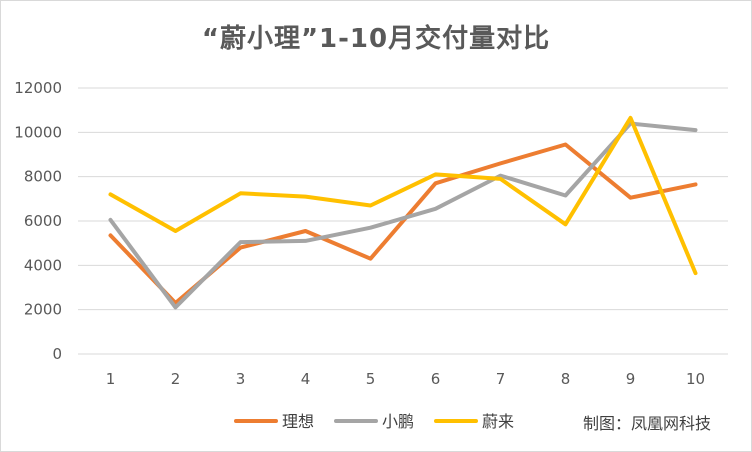 This screenshot has height=452, width=752. I want to click on x-tick-label: 8, so click(566, 379).